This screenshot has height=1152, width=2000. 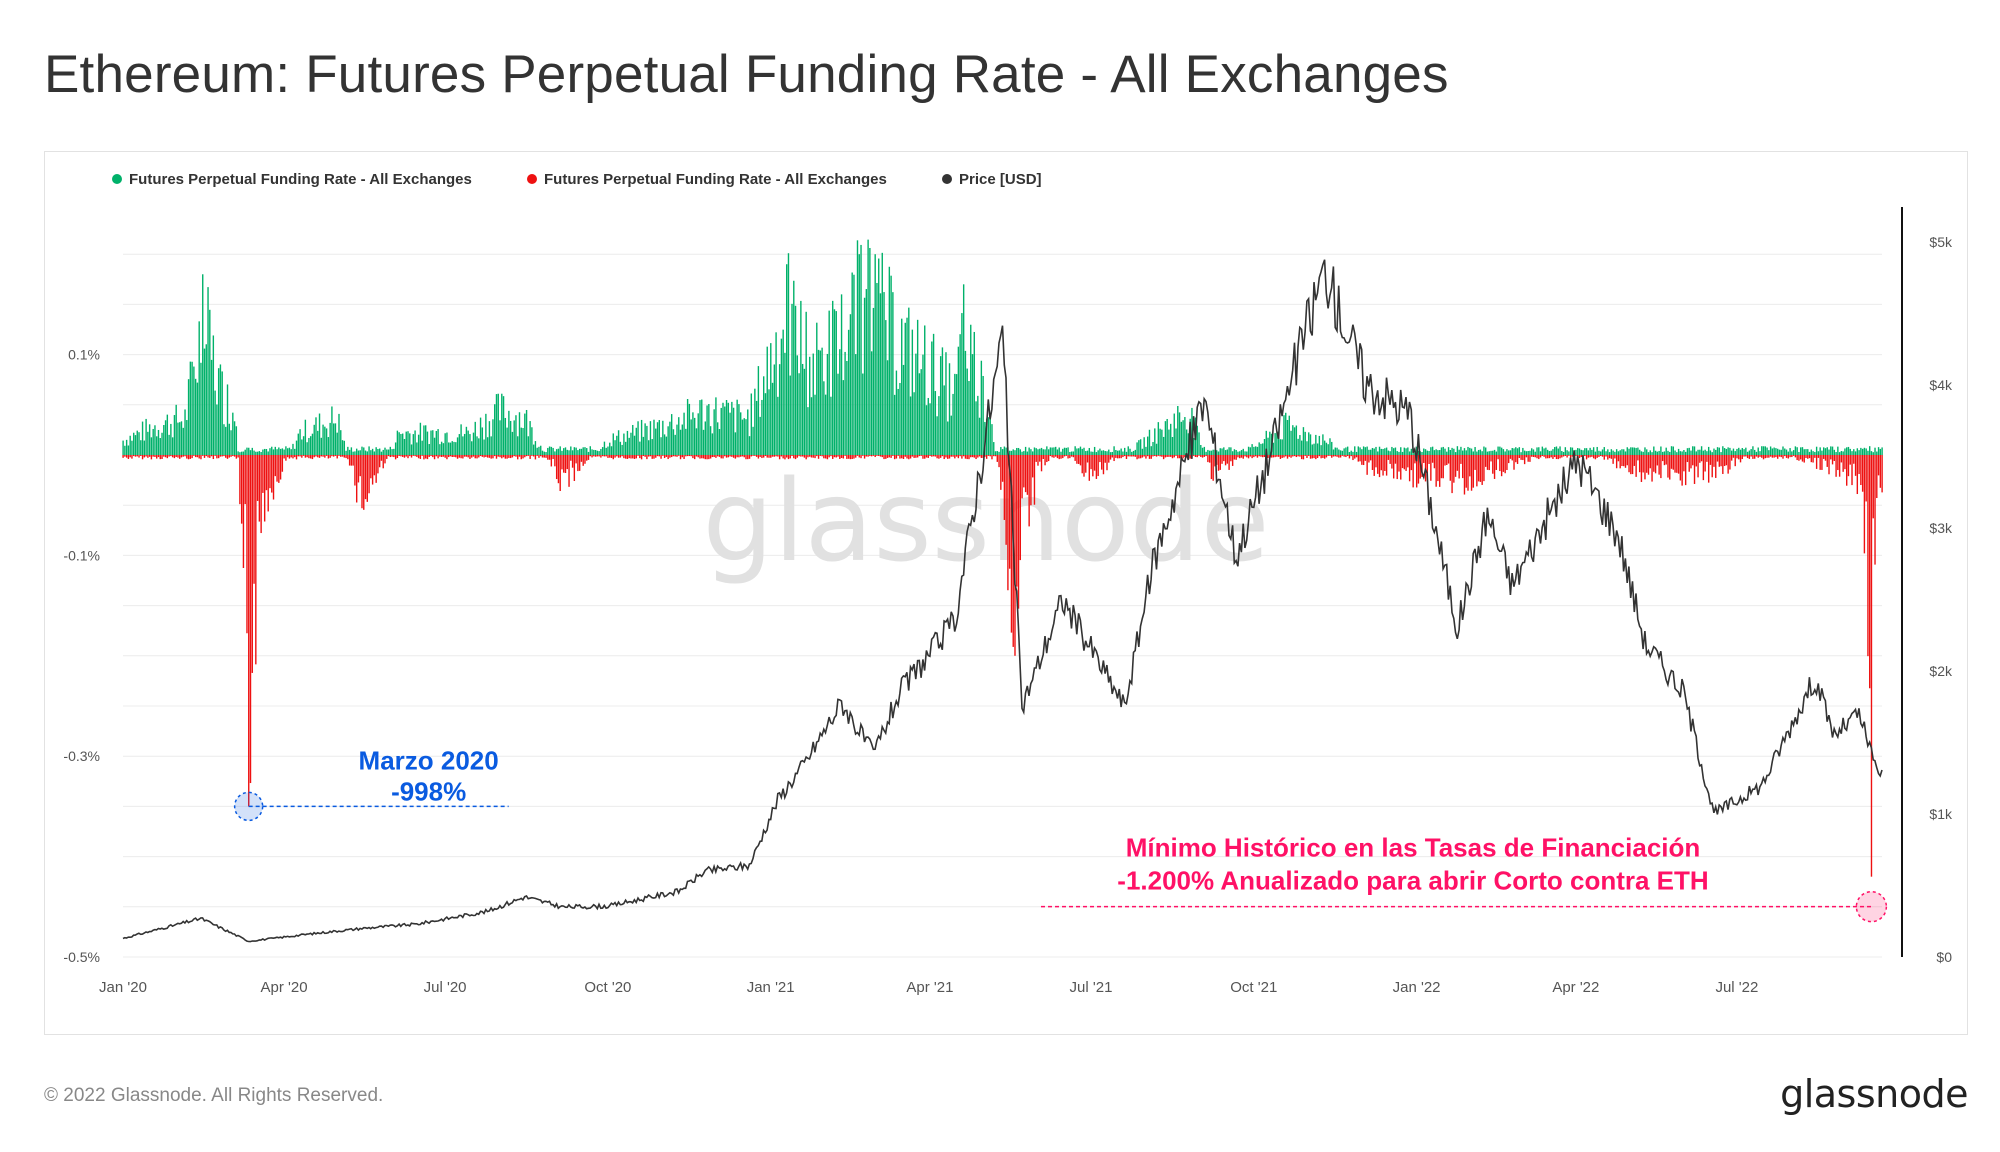 I want to click on legend-item: Price [USD], so click(x=992, y=179).